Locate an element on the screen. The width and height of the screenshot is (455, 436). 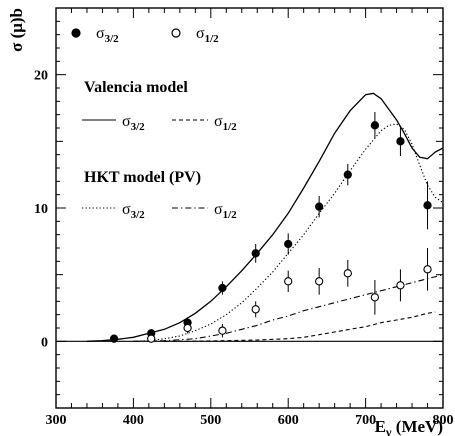
model-curve-dashed is located at coordinates (300, 326).